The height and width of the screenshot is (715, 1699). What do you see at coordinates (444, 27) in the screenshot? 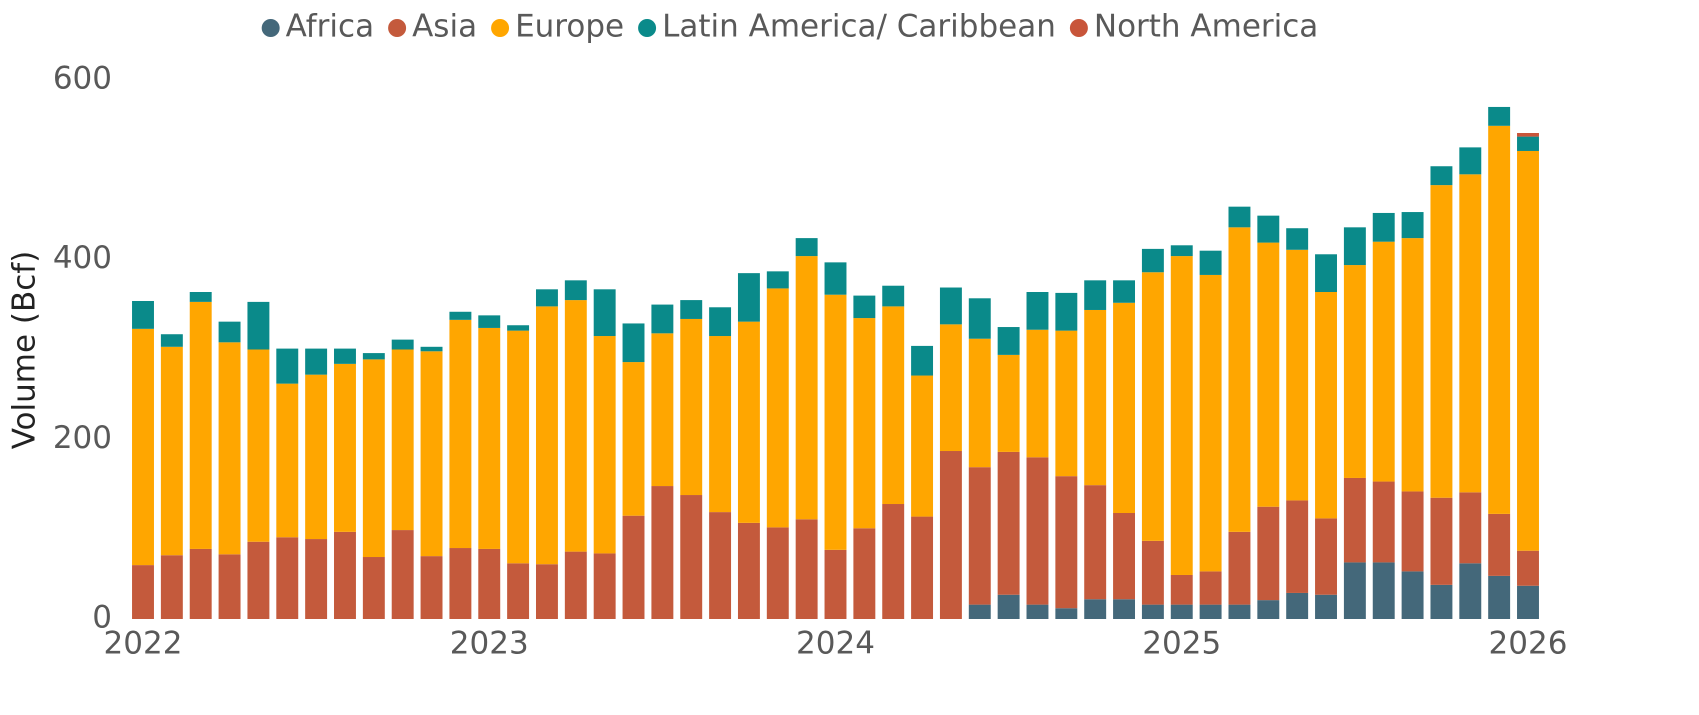
I see `legend-label: Asia` at bounding box center [444, 27].